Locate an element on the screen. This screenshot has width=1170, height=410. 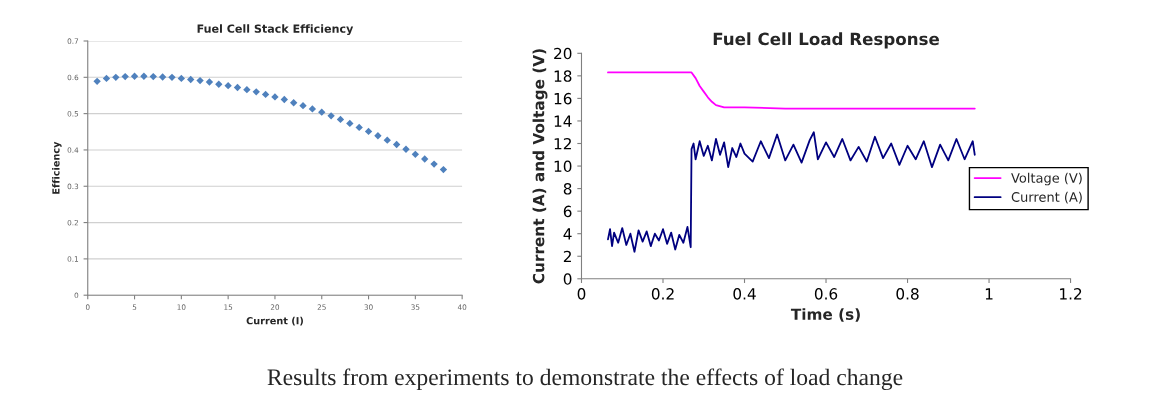
chart-title: Fuel Cell Stack Efficiency is located at coordinates (275, 30).